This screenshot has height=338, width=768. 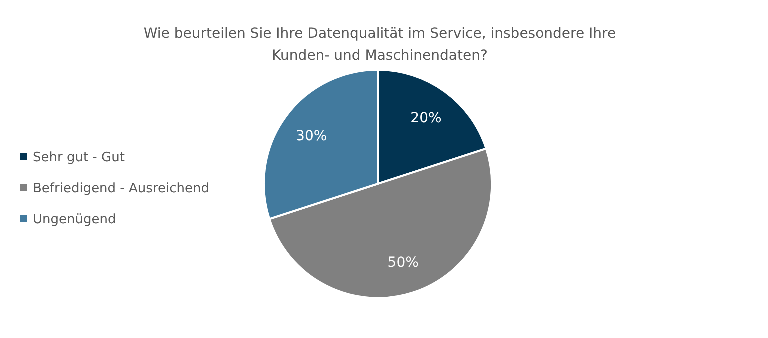 What do you see at coordinates (74, 220) in the screenshot?
I see `legend-label: Ungenügend` at bounding box center [74, 220].